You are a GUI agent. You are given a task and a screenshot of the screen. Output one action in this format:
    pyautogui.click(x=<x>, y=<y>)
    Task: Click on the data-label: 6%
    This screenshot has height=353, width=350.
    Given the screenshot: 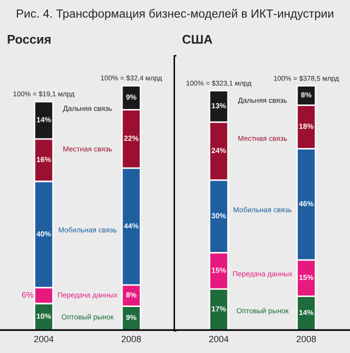 What is the action you would take?
    pyautogui.click(x=28, y=295)
    